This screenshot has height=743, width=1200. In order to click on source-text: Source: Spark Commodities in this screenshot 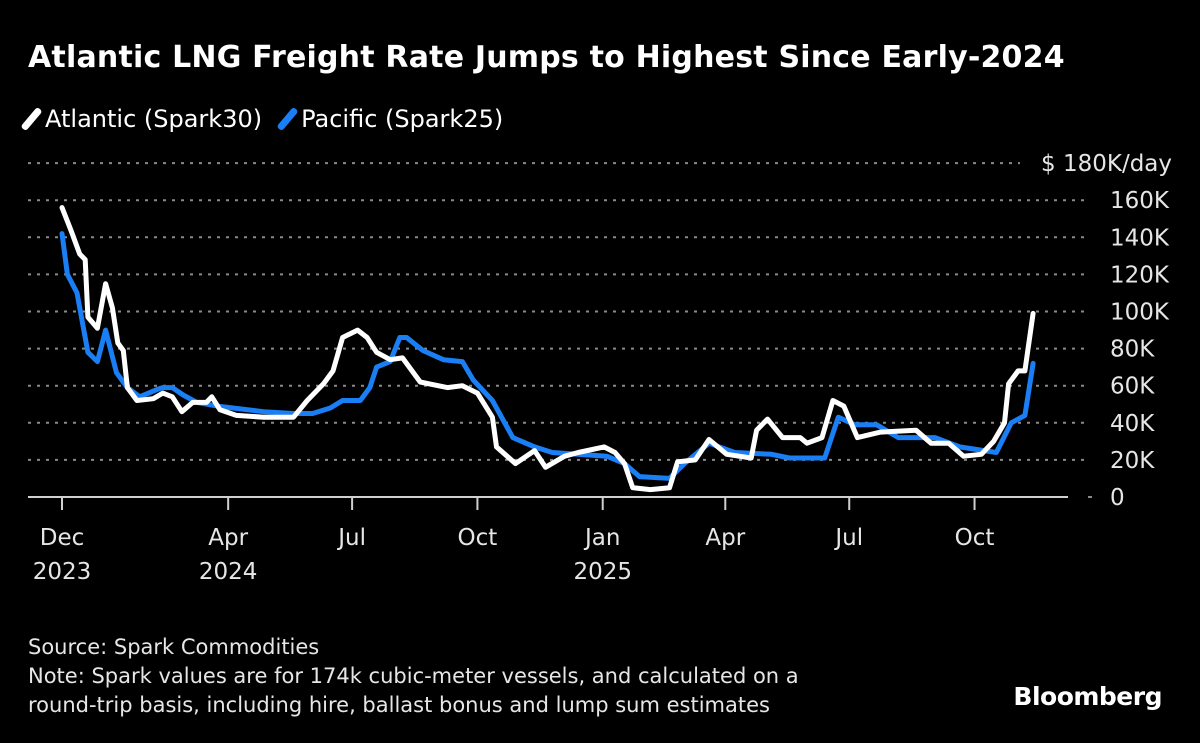, I will do `click(174, 647)`.